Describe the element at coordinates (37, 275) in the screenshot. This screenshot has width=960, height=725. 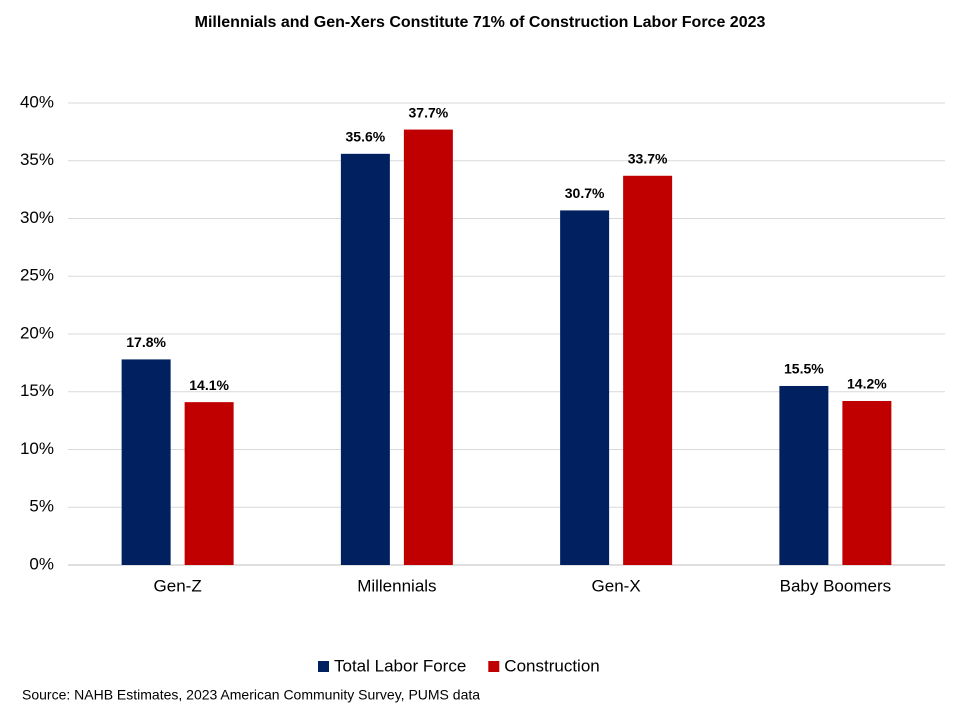
I see `y-tick-label: 25%` at that location.